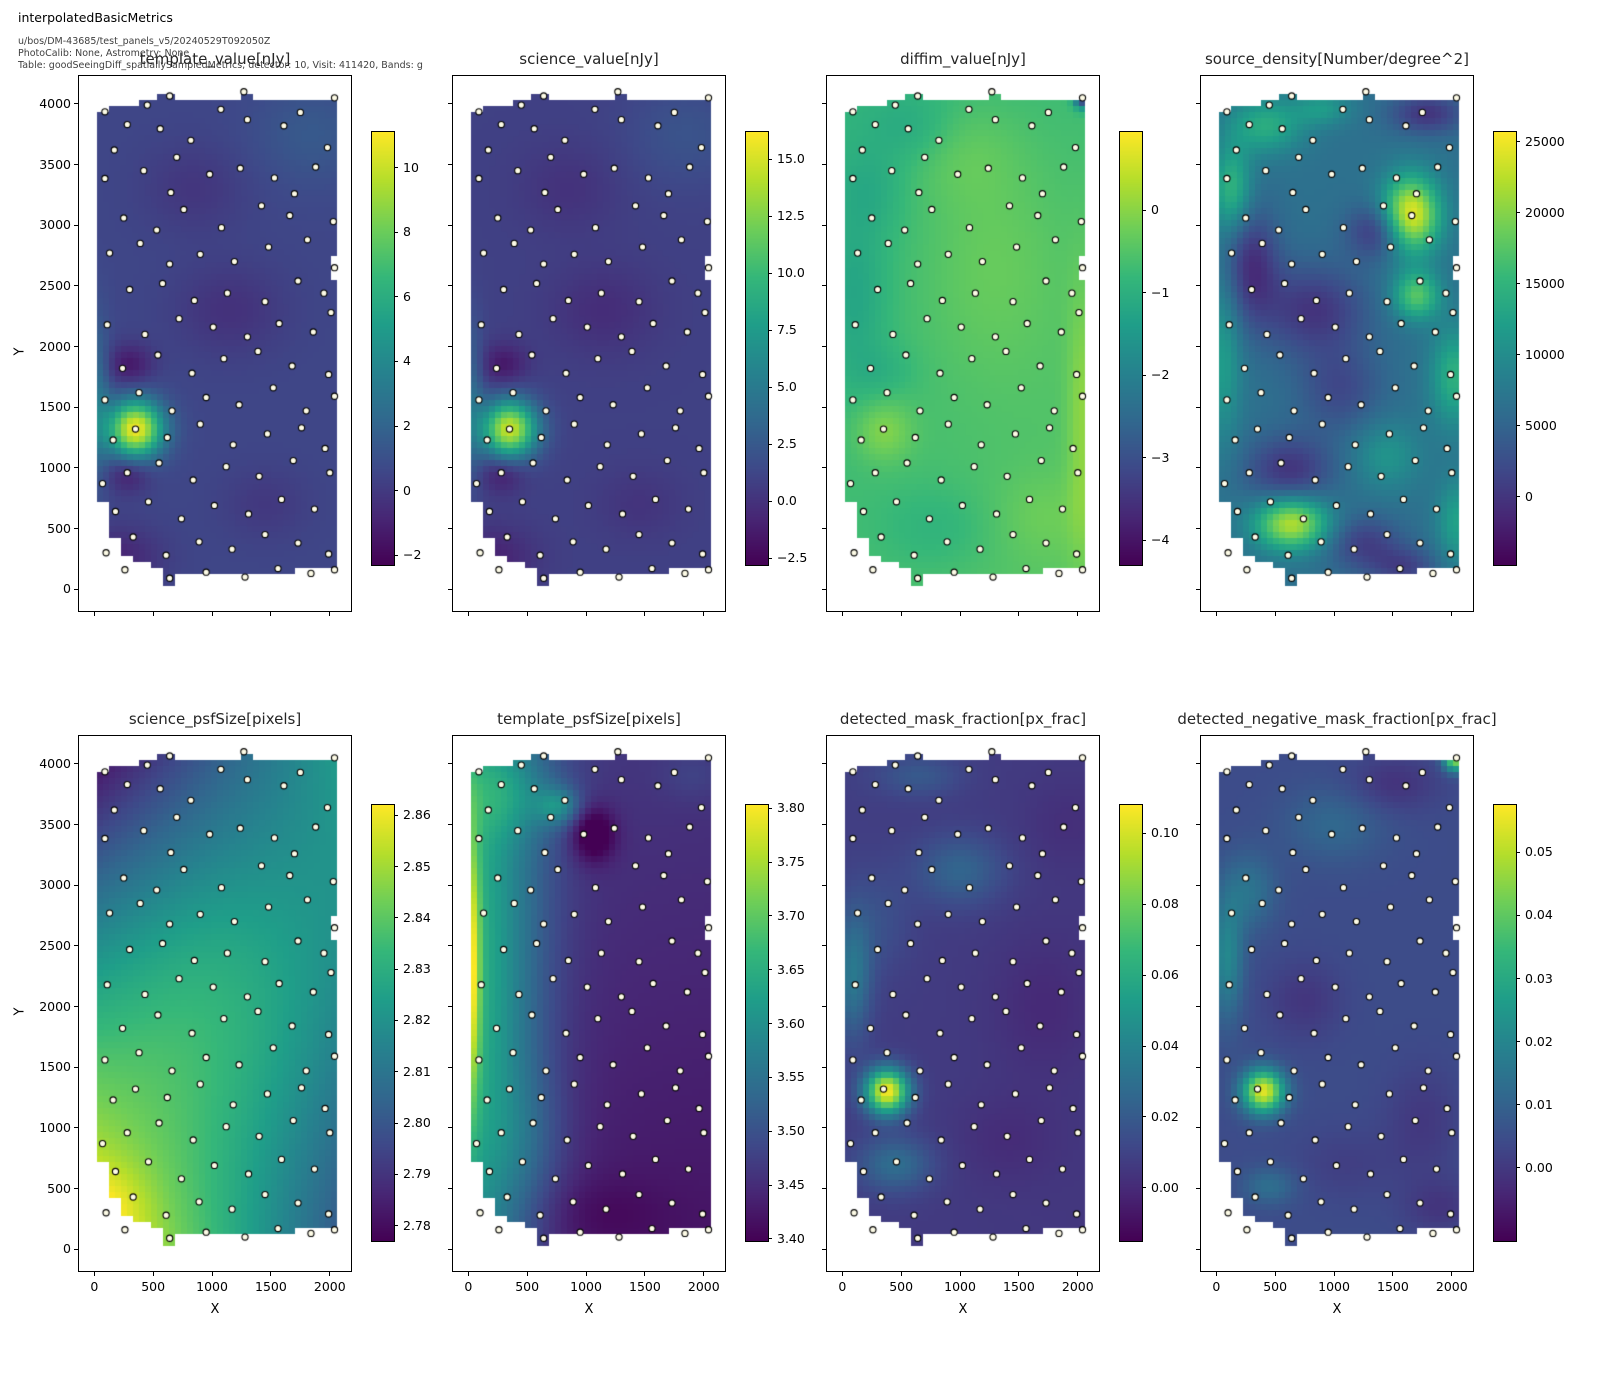 This screenshot has height=1400, width=1600. What do you see at coordinates (791, 1131) in the screenshot?
I see `colorbar-tick-label: 3.50` at bounding box center [791, 1131].